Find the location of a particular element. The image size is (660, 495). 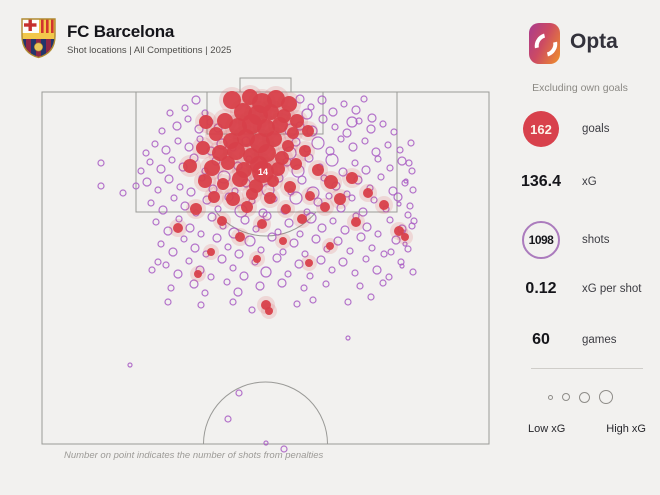

stat-shots: 1098 shots is located at coordinates (581, 240).